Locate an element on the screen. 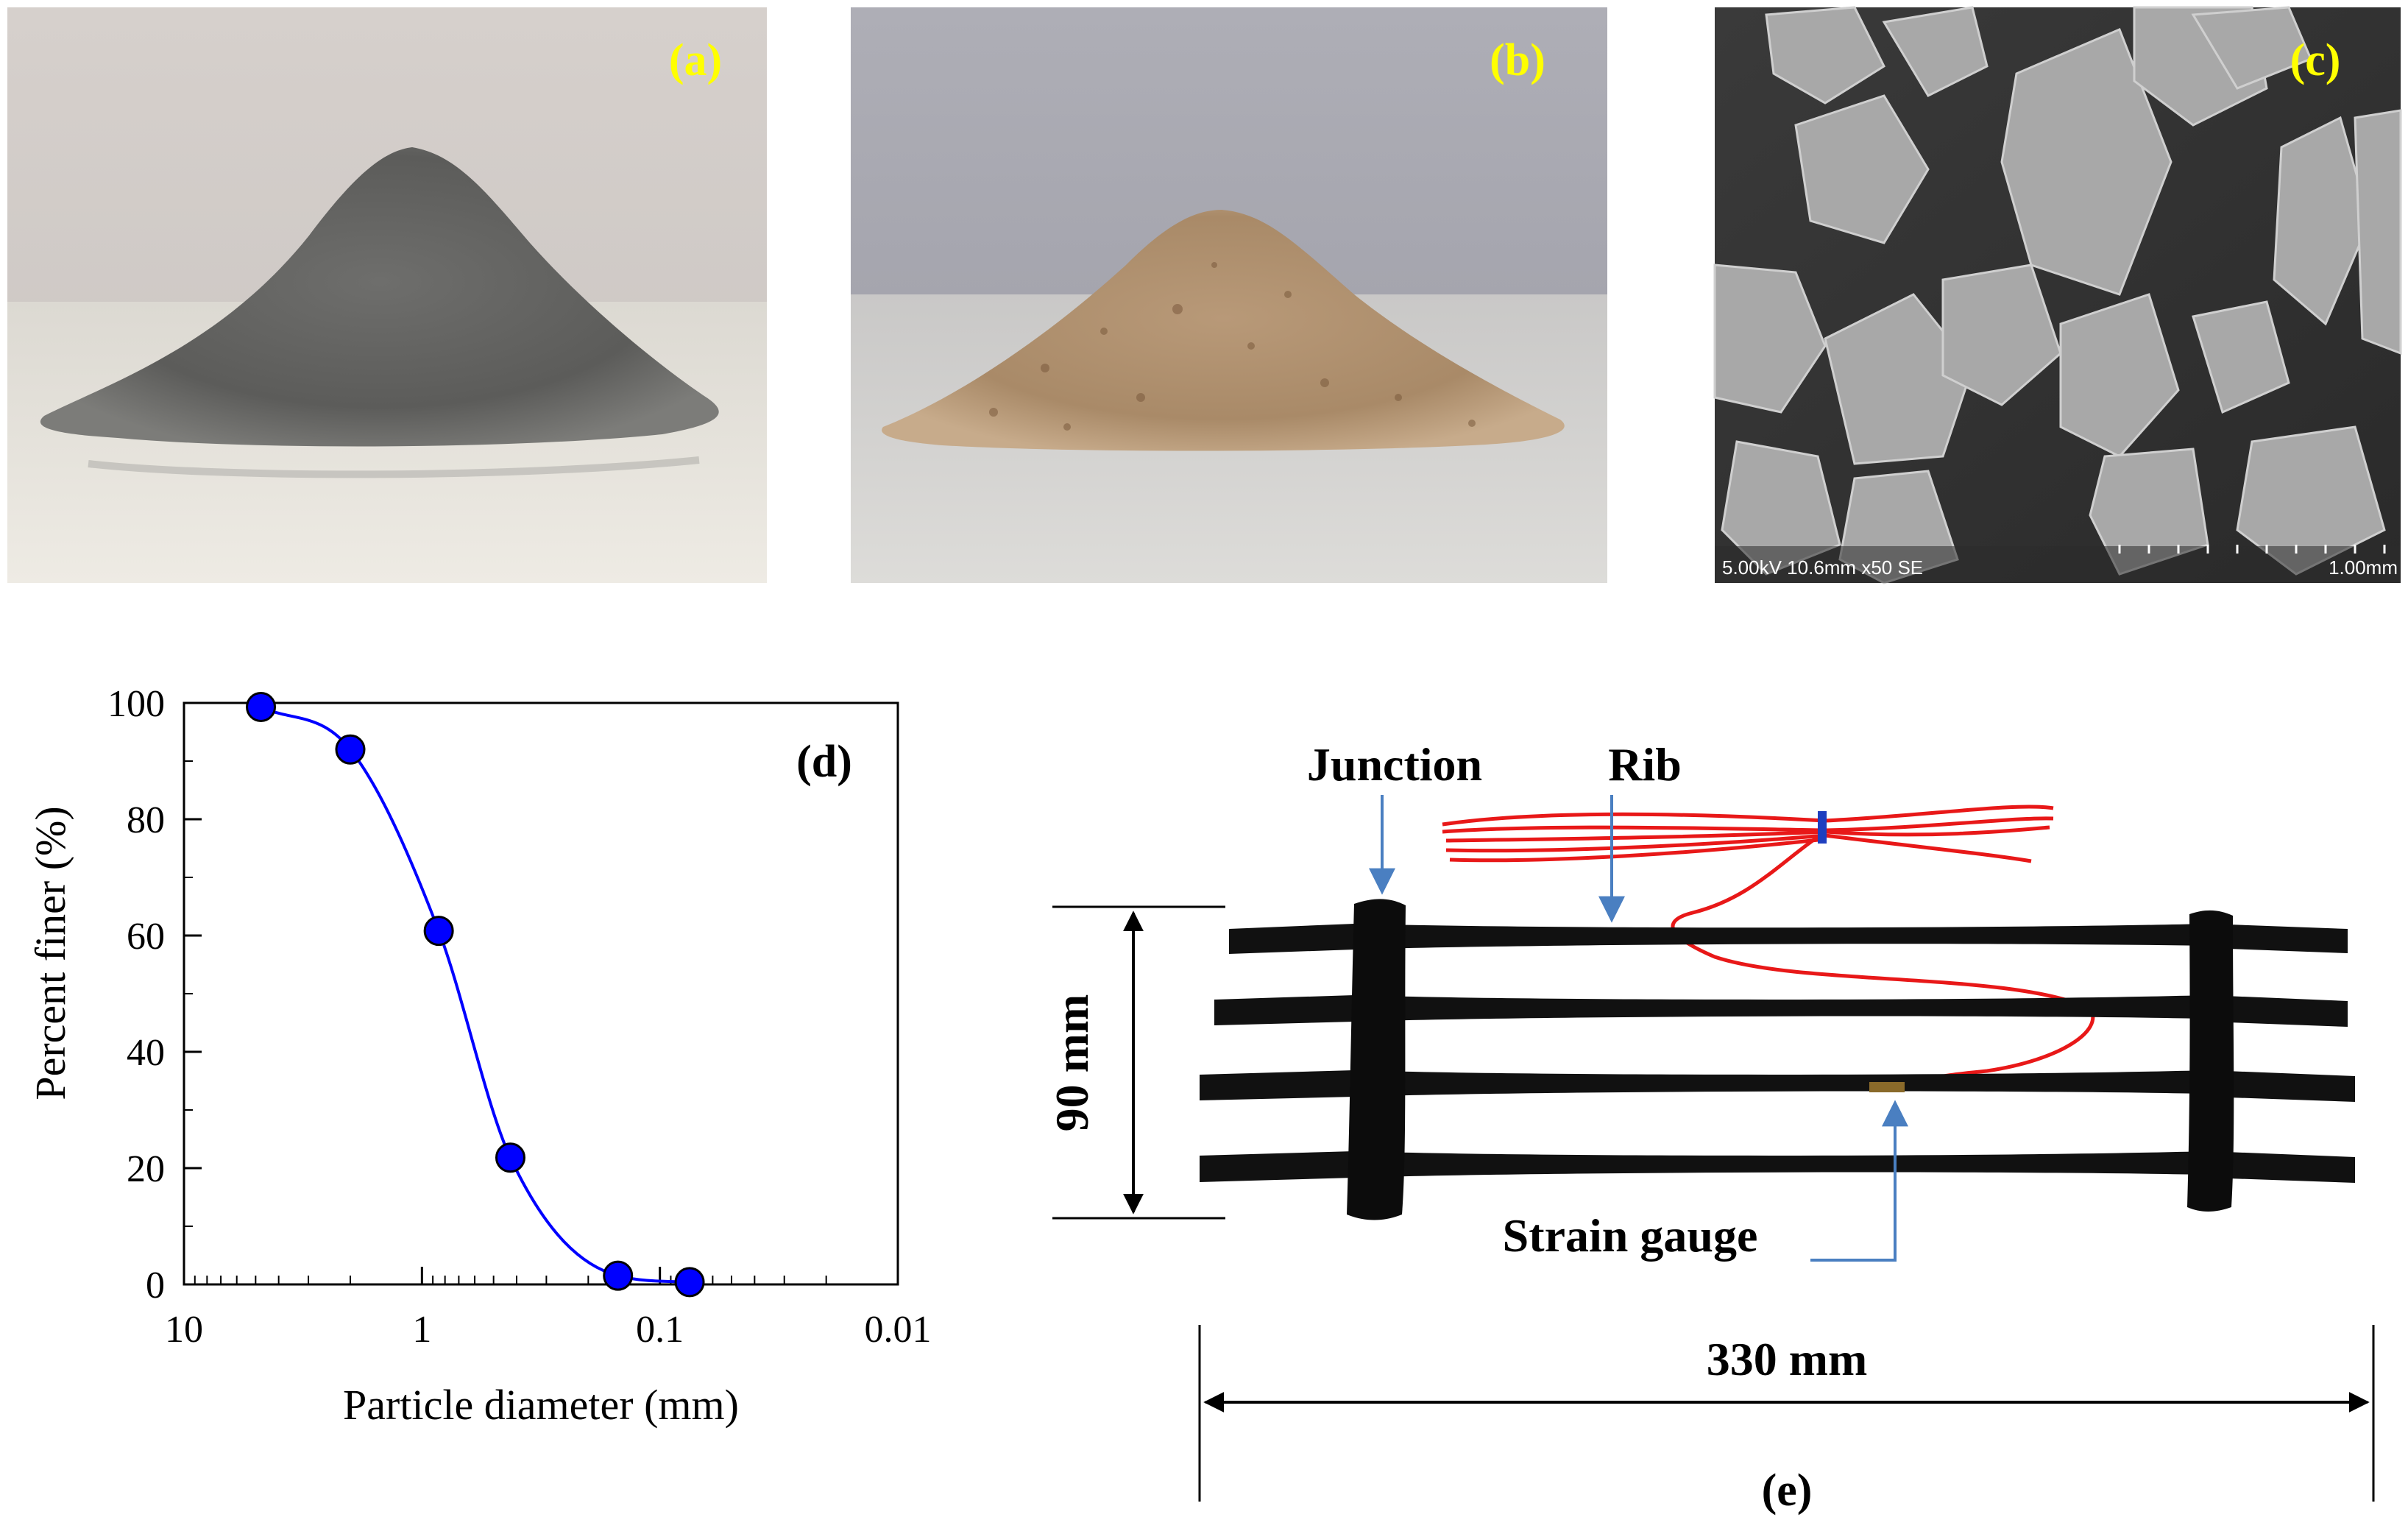 The width and height of the screenshot is (2408, 1531). panel-e-wire-tie is located at coordinates (1822, 827).